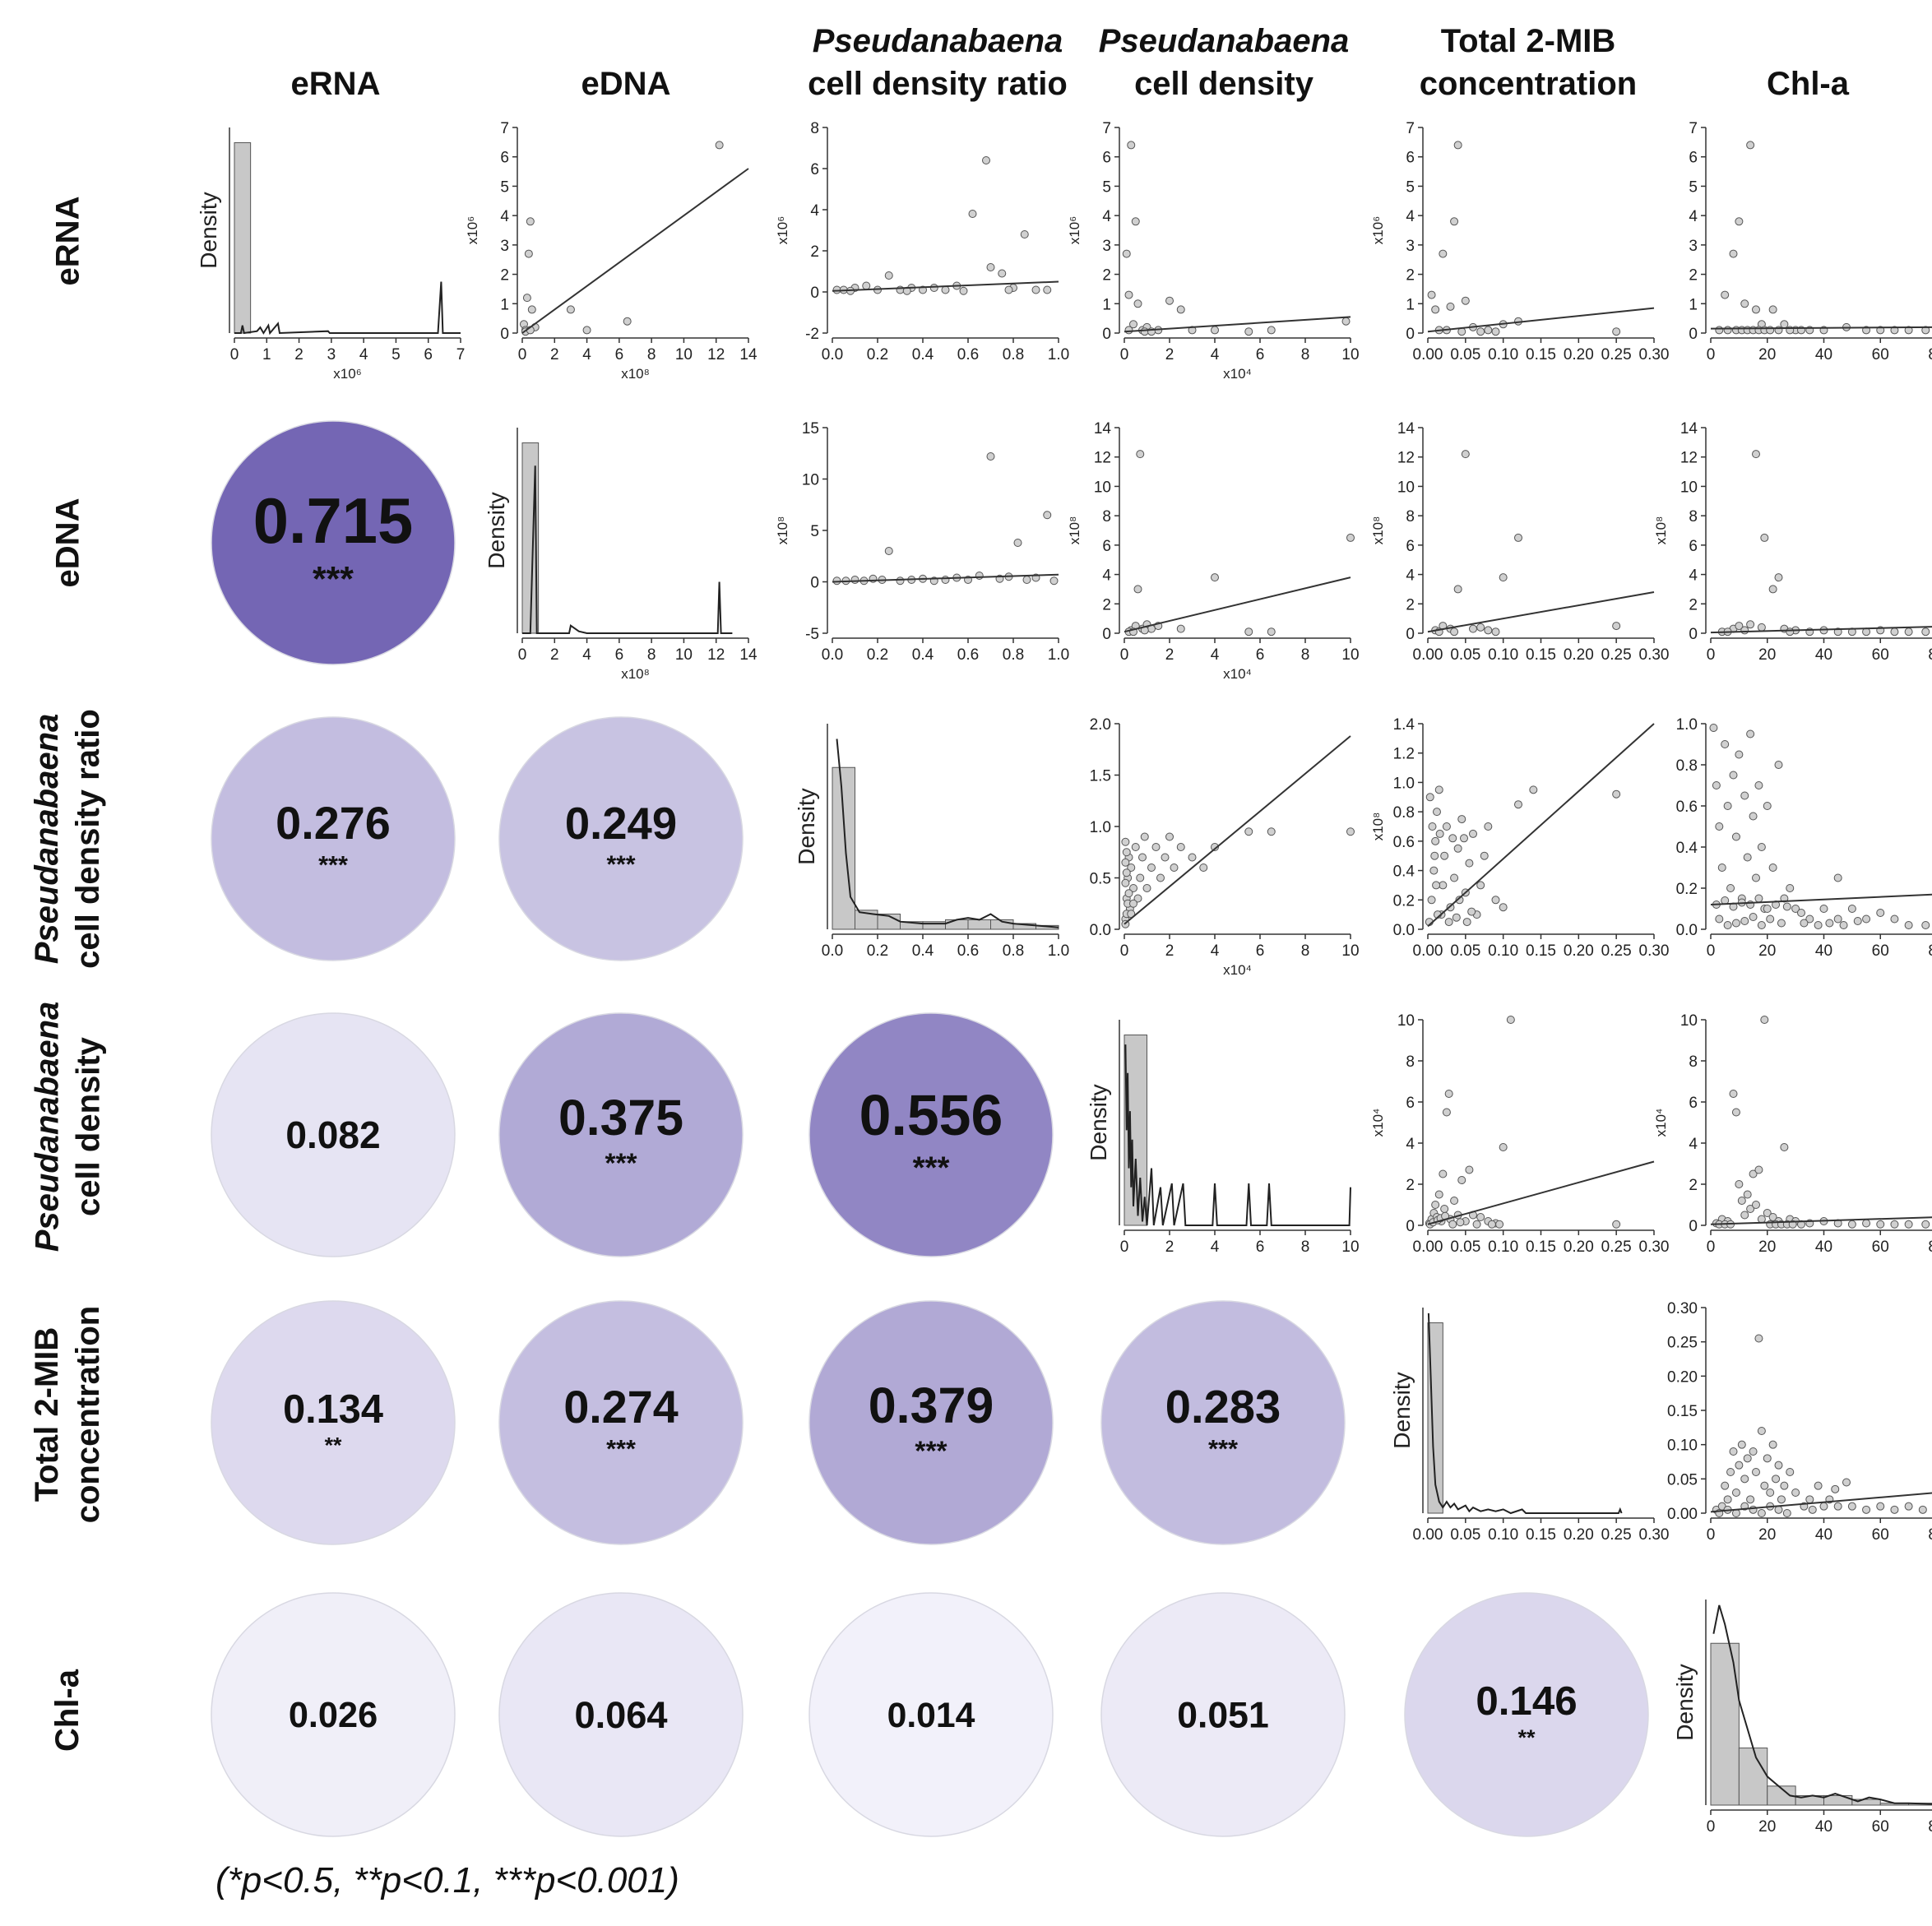  I want to click on significance-stars: ***, so click(621, 1449).